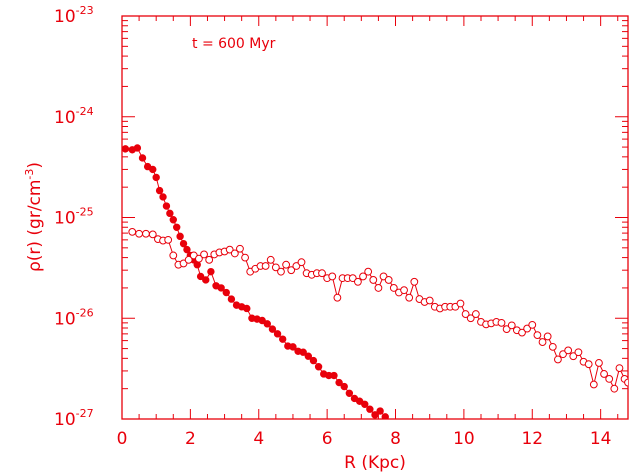  I want to click on x-tick-label: 2, so click(190, 439).